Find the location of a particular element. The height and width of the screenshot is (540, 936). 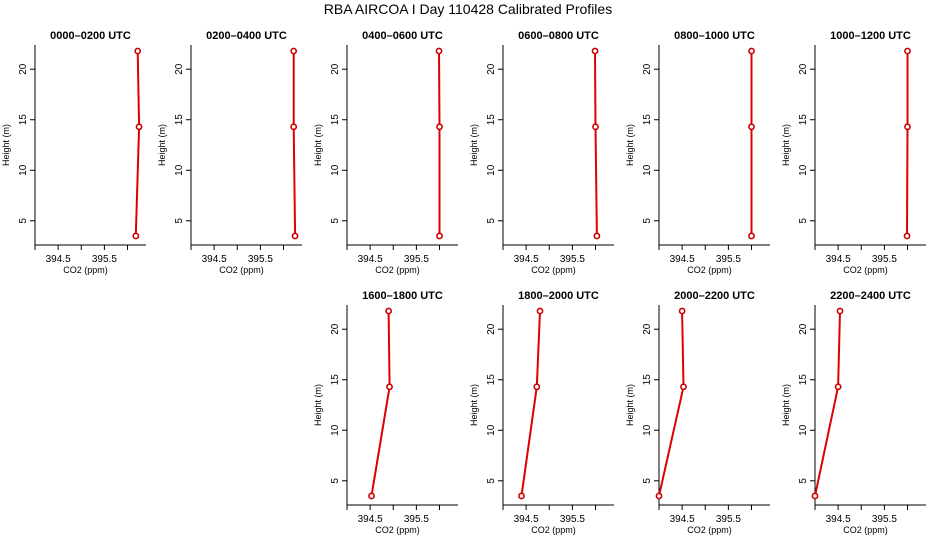

panel-title: 0400–0600 UTC is located at coordinates (402, 36).